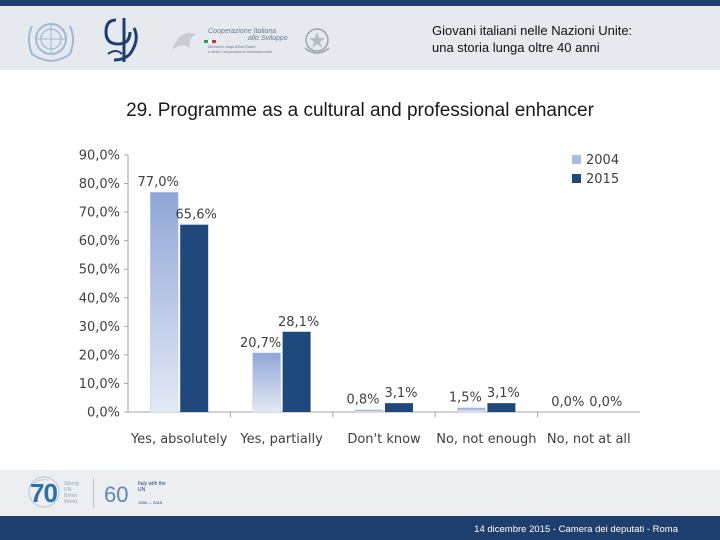 This screenshot has height=540, width=720. I want to click on x-tick-label: Don't know, so click(384, 439).